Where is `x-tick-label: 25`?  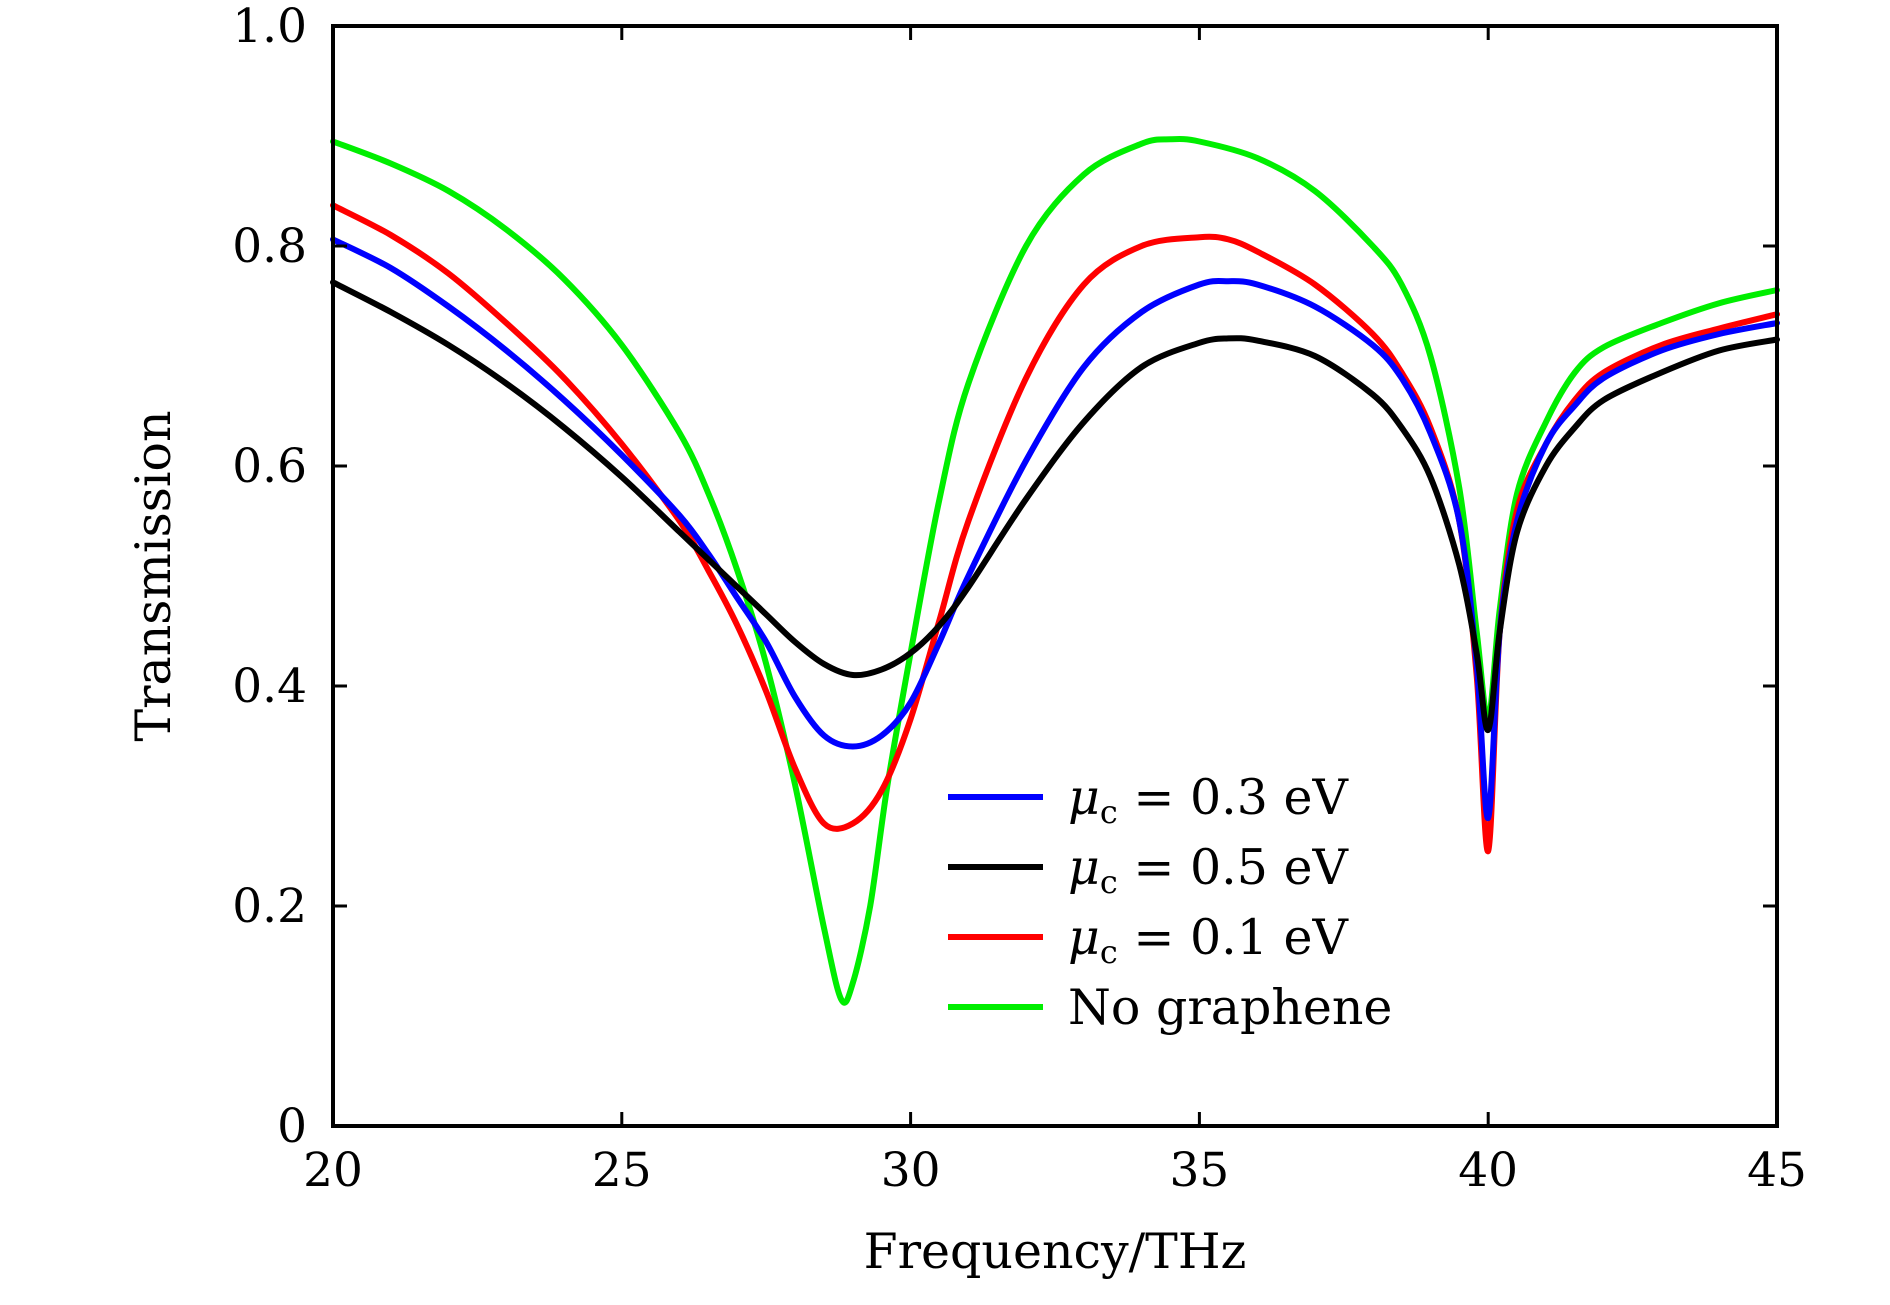
x-tick-label: 25 is located at coordinates (622, 1170).